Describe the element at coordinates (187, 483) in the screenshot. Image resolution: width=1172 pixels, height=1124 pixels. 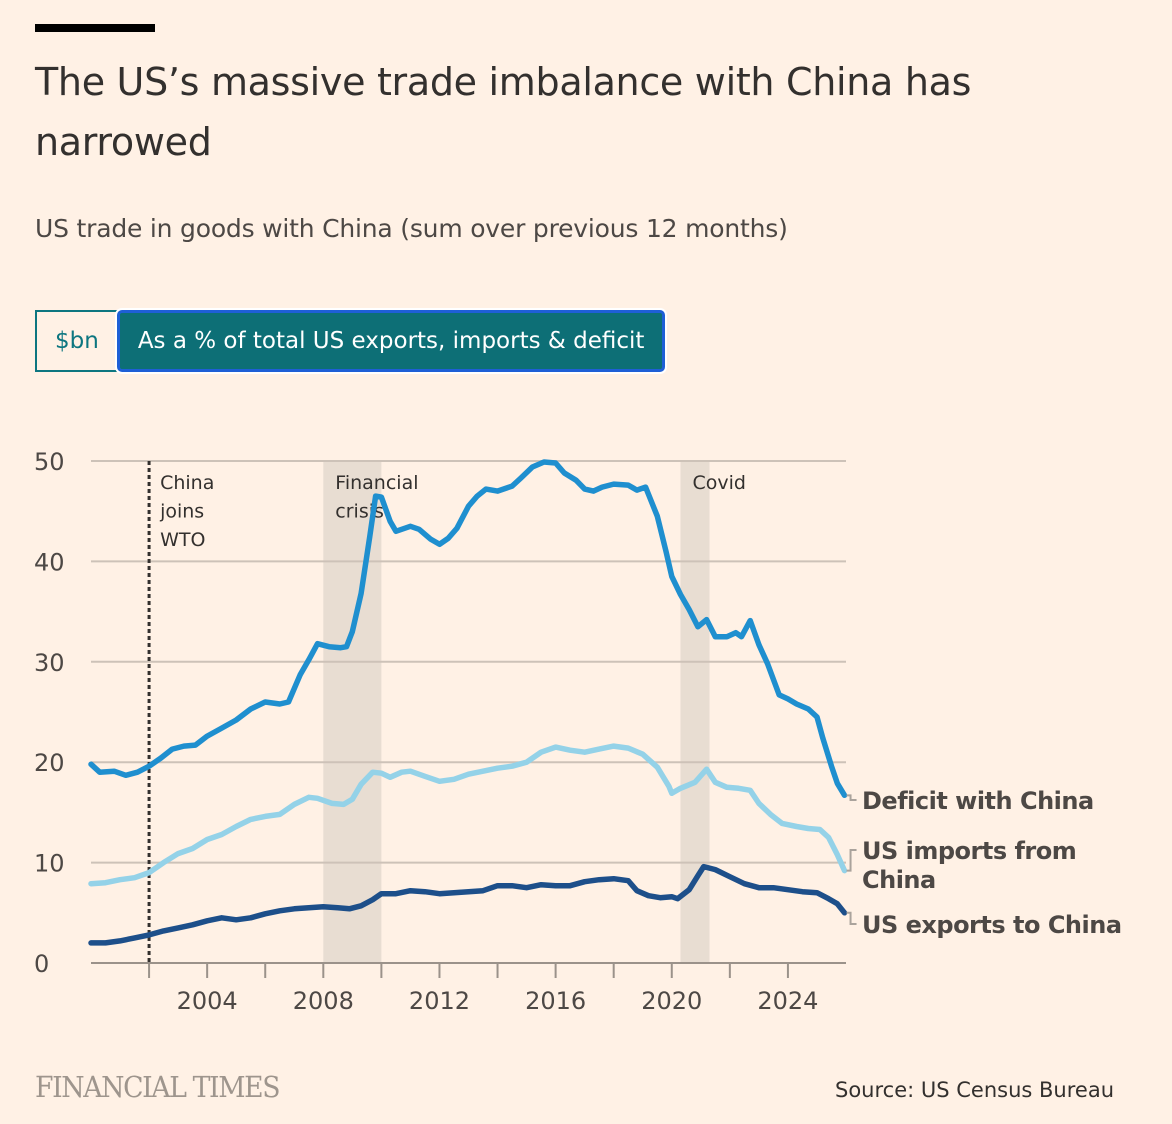
I see `annotation-label: China` at that location.